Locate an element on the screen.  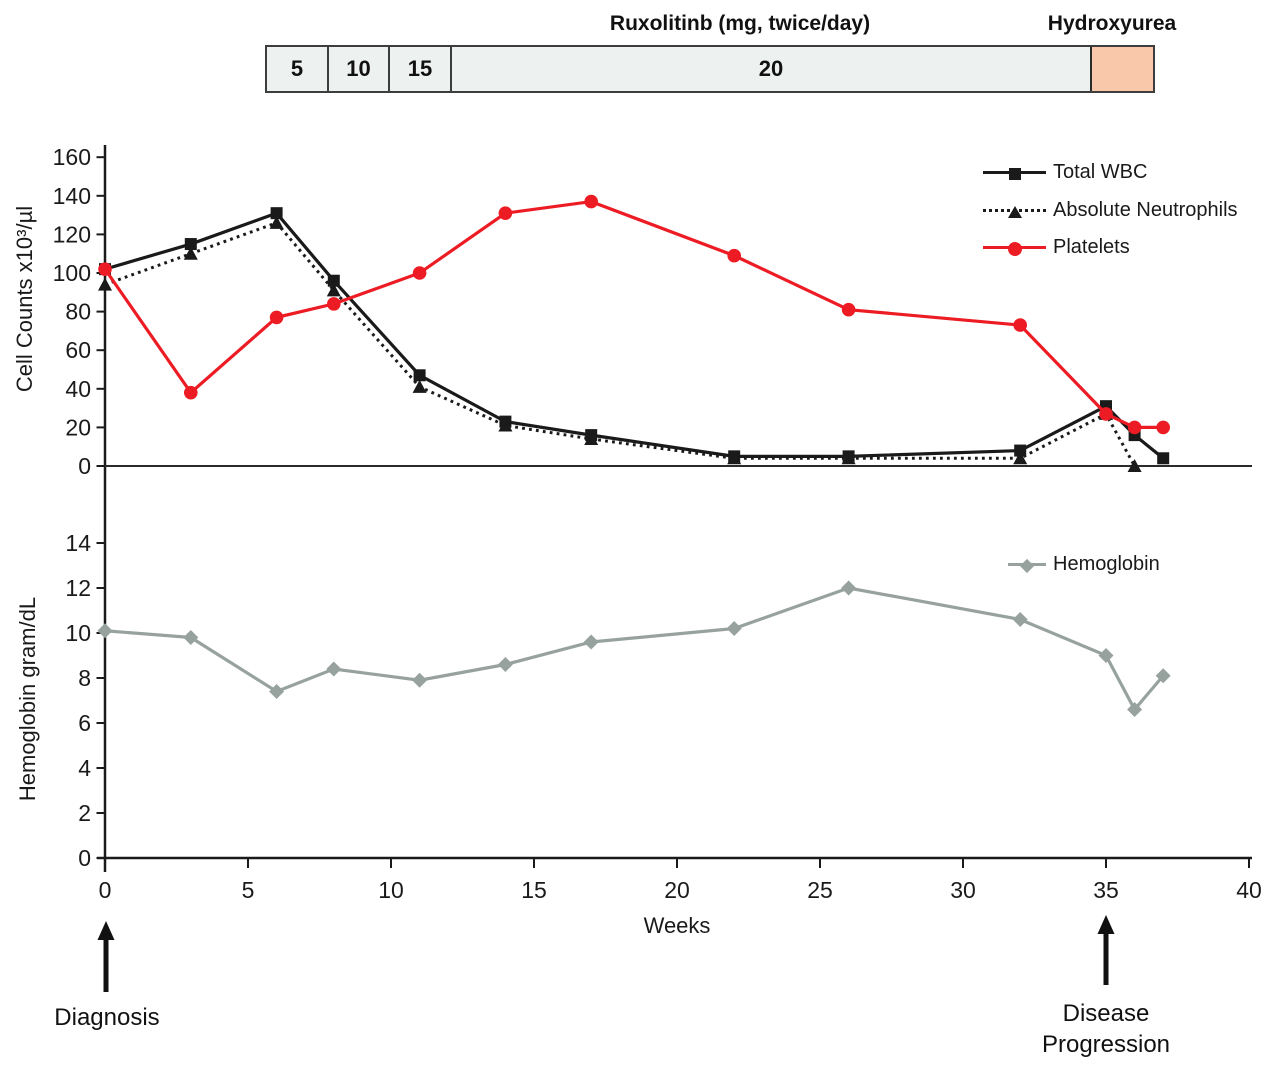
legend-label: Platelets is located at coordinates (1091, 246).